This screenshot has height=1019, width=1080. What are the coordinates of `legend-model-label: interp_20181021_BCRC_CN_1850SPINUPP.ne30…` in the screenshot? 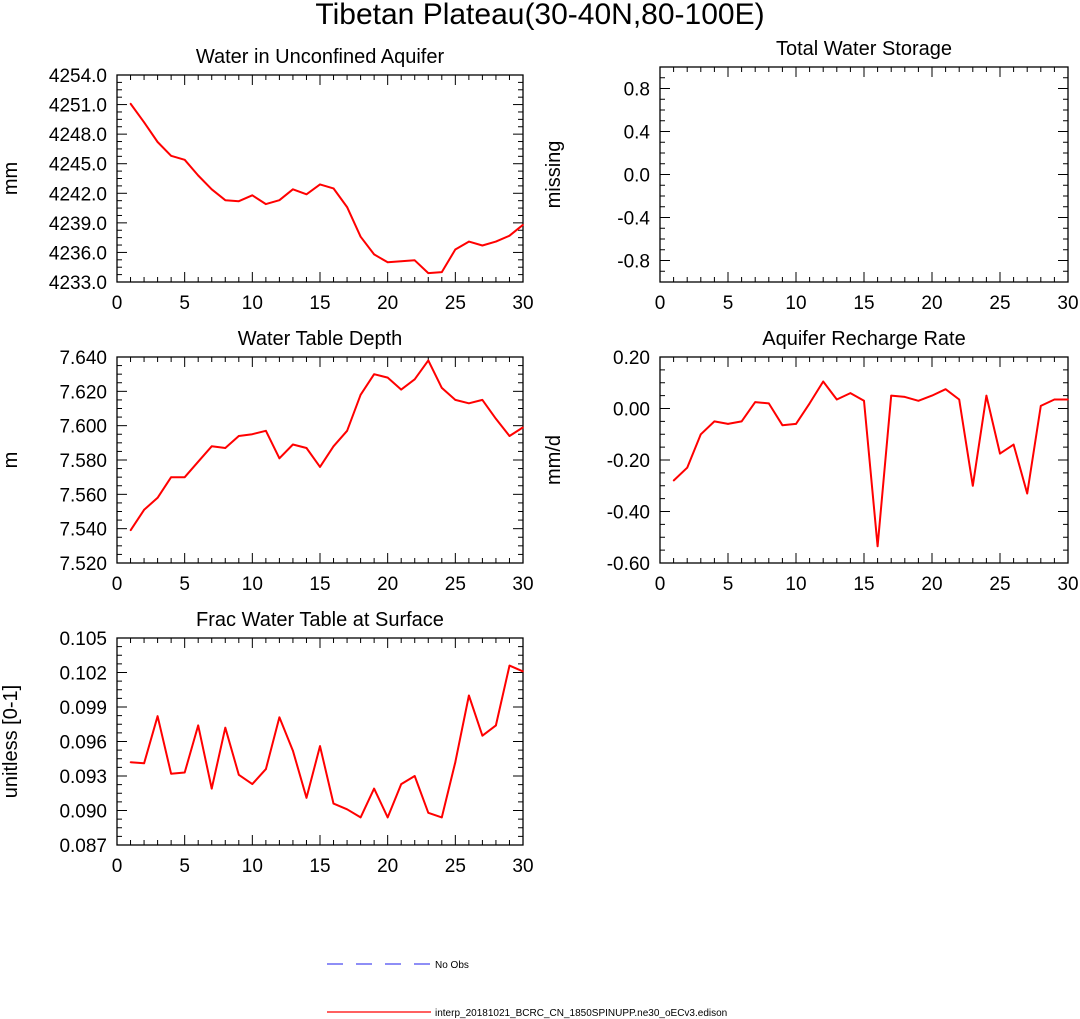 It's located at (581, 1013).